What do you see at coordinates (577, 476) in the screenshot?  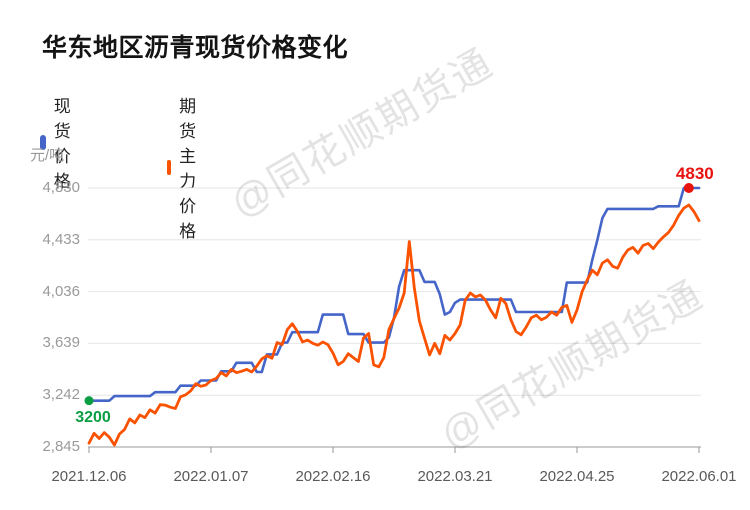 I see `x-tick-label: 2022.04.25` at bounding box center [577, 476].